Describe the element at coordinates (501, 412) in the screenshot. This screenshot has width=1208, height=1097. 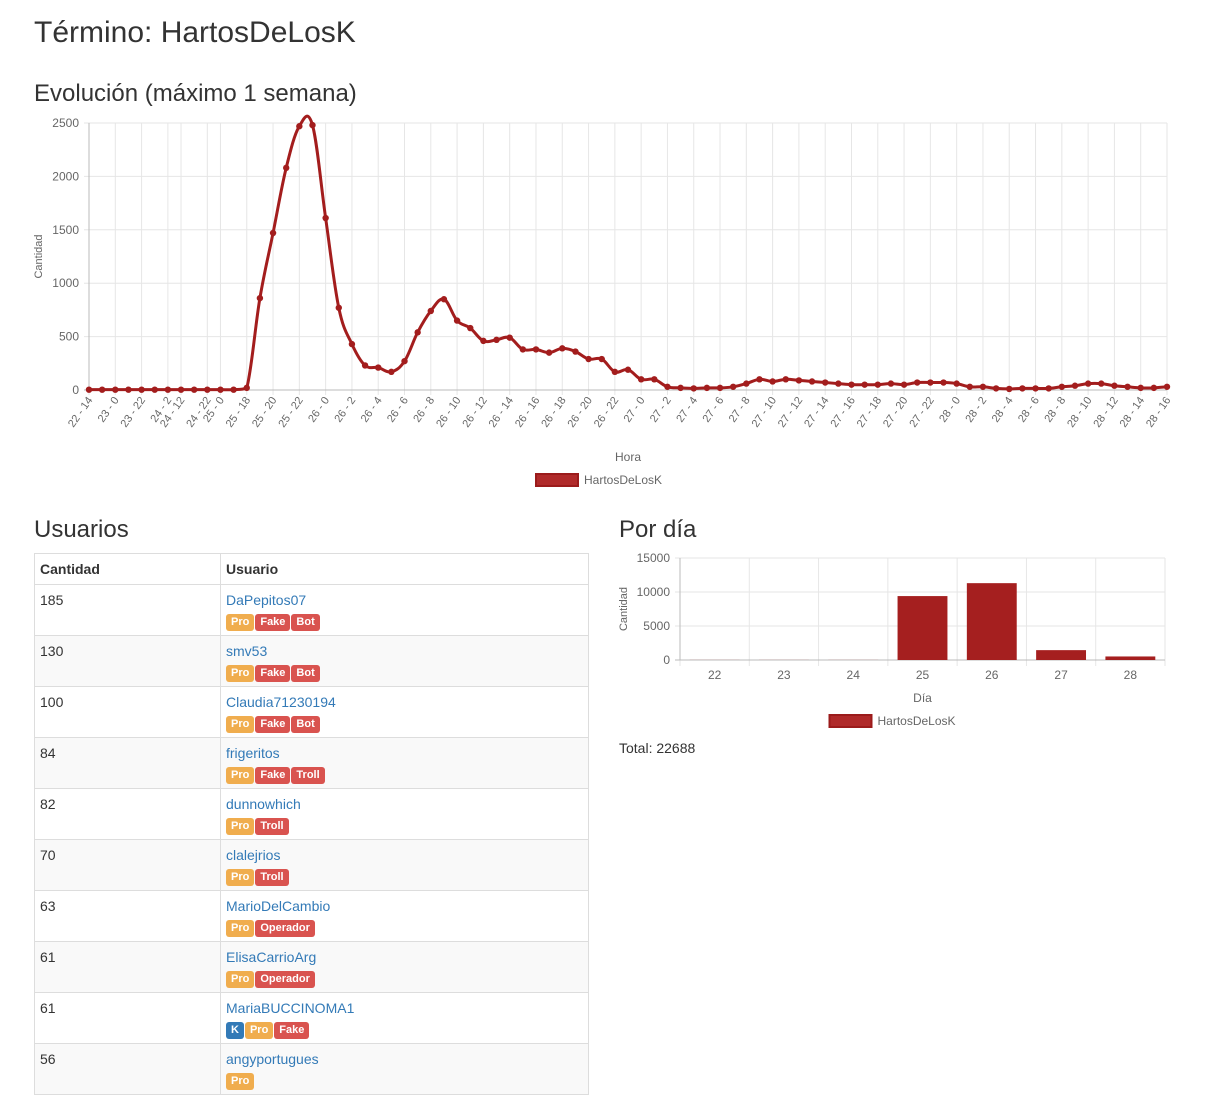
I see `x-tick-label: 26 - 14` at that location.